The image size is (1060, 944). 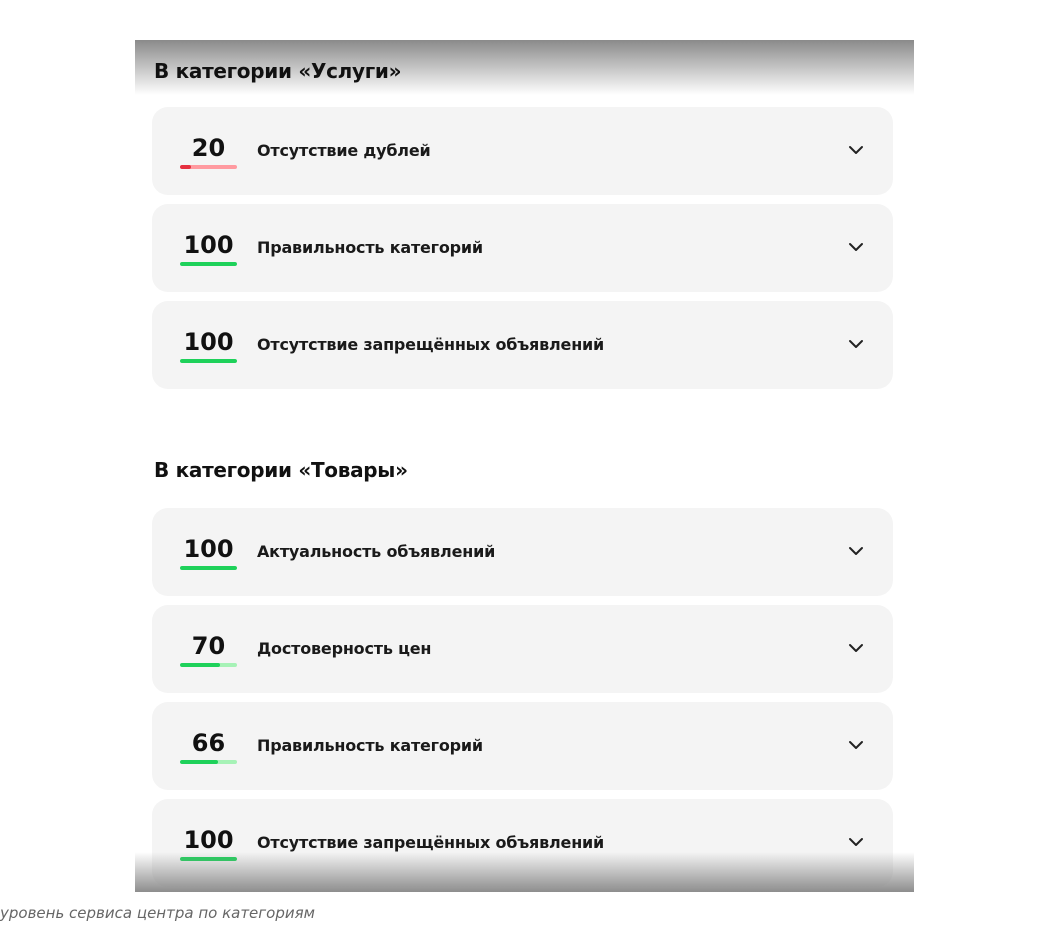 What do you see at coordinates (522, 248) in the screenshot?
I see `metric-card: 100 Правильность категорий` at bounding box center [522, 248].